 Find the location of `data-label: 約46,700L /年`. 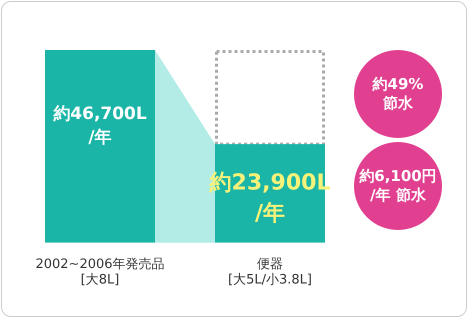

data-label: 約46,700L /年 is located at coordinates (99, 126).